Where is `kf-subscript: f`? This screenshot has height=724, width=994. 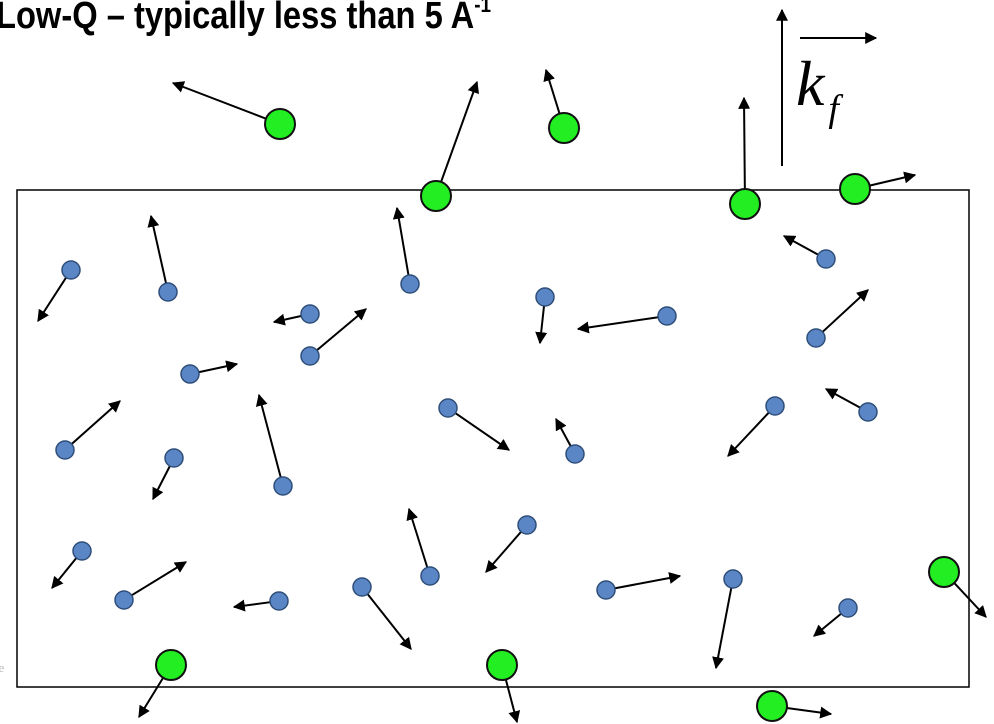 kf-subscript: f is located at coordinates (833, 109).